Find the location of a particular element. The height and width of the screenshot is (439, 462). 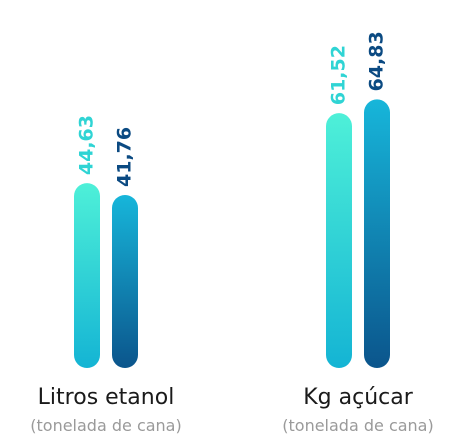

category-label: Litros etanol is located at coordinates (106, 397).